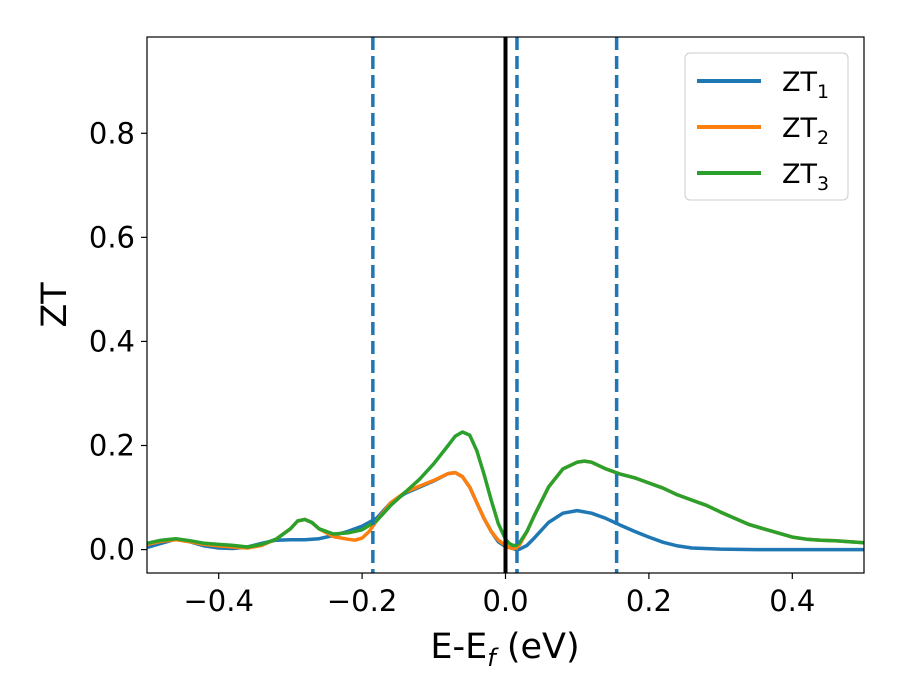 Image resolution: width=900 pixels, height=700 pixels. I want to click on x-tick-label: 0.0, so click(505, 601).